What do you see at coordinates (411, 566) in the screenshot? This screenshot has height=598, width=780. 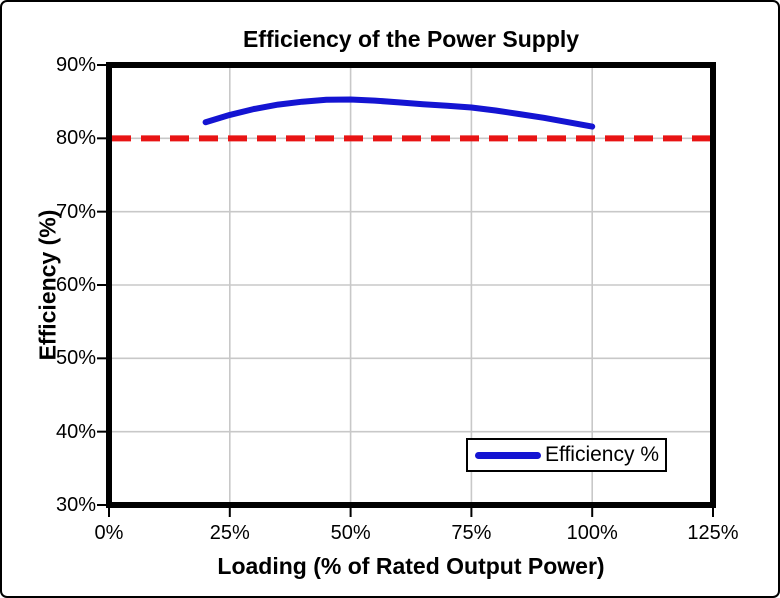 I see `x-axis-title: Loading (% of Rated Output Power)` at bounding box center [411, 566].